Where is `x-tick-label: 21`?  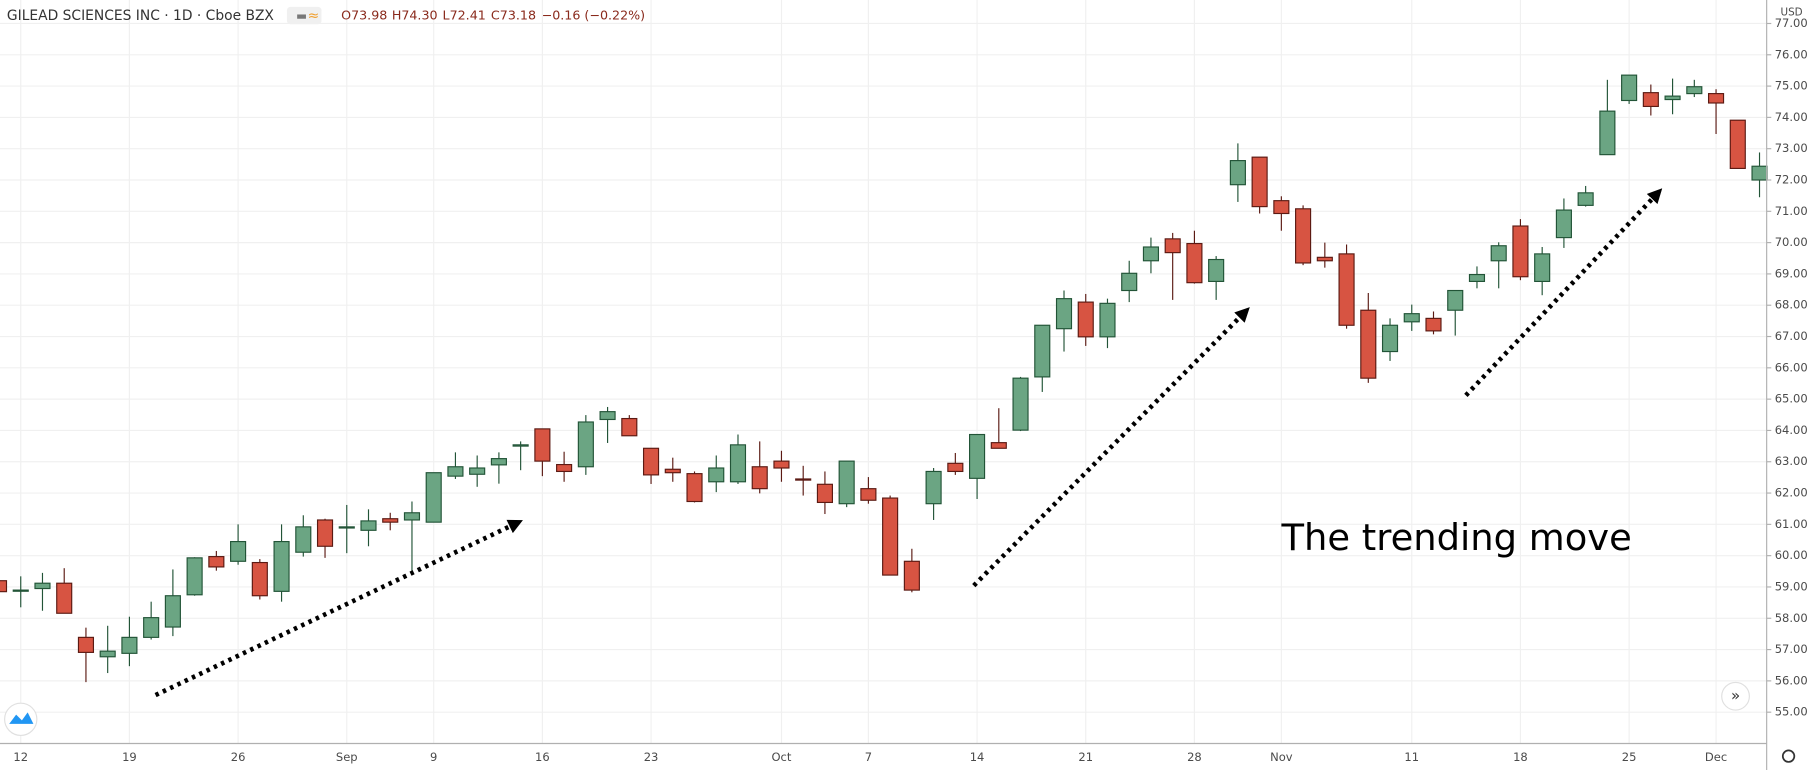
x-tick-label: 21 is located at coordinates (1085, 757).